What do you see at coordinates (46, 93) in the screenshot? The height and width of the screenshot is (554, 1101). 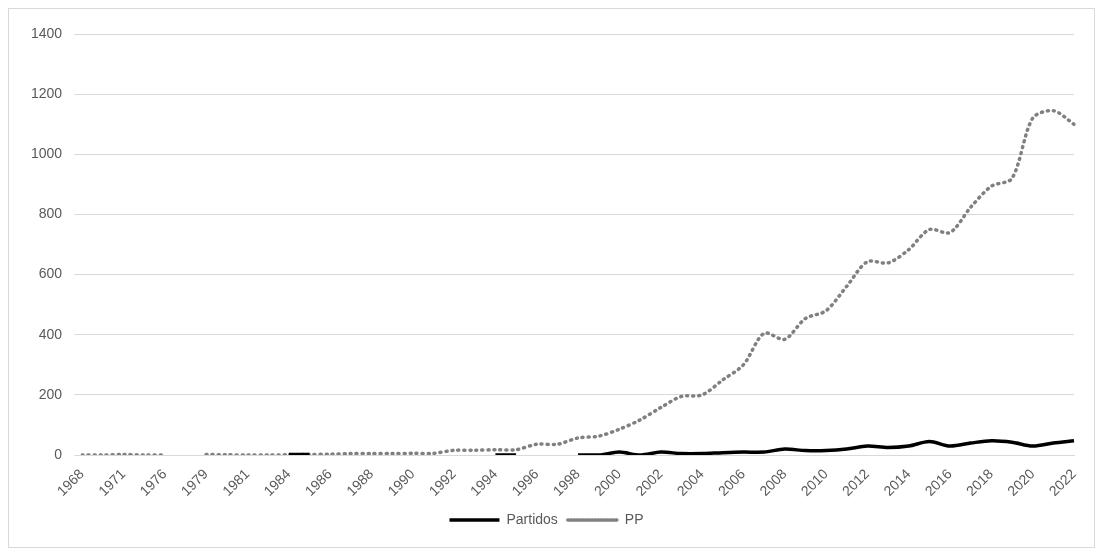 I see `y-tick-label: 1200` at bounding box center [46, 93].